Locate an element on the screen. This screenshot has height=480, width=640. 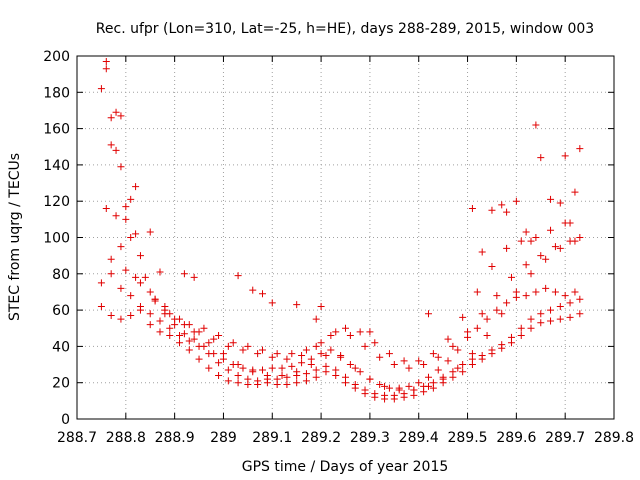
x-tick-label: 288.7 is located at coordinates (77, 438).